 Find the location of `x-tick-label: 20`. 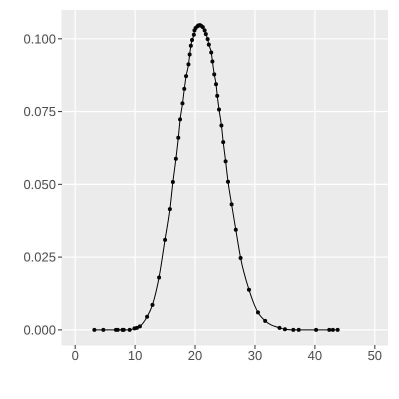

x-tick-label: 20 is located at coordinates (195, 356).